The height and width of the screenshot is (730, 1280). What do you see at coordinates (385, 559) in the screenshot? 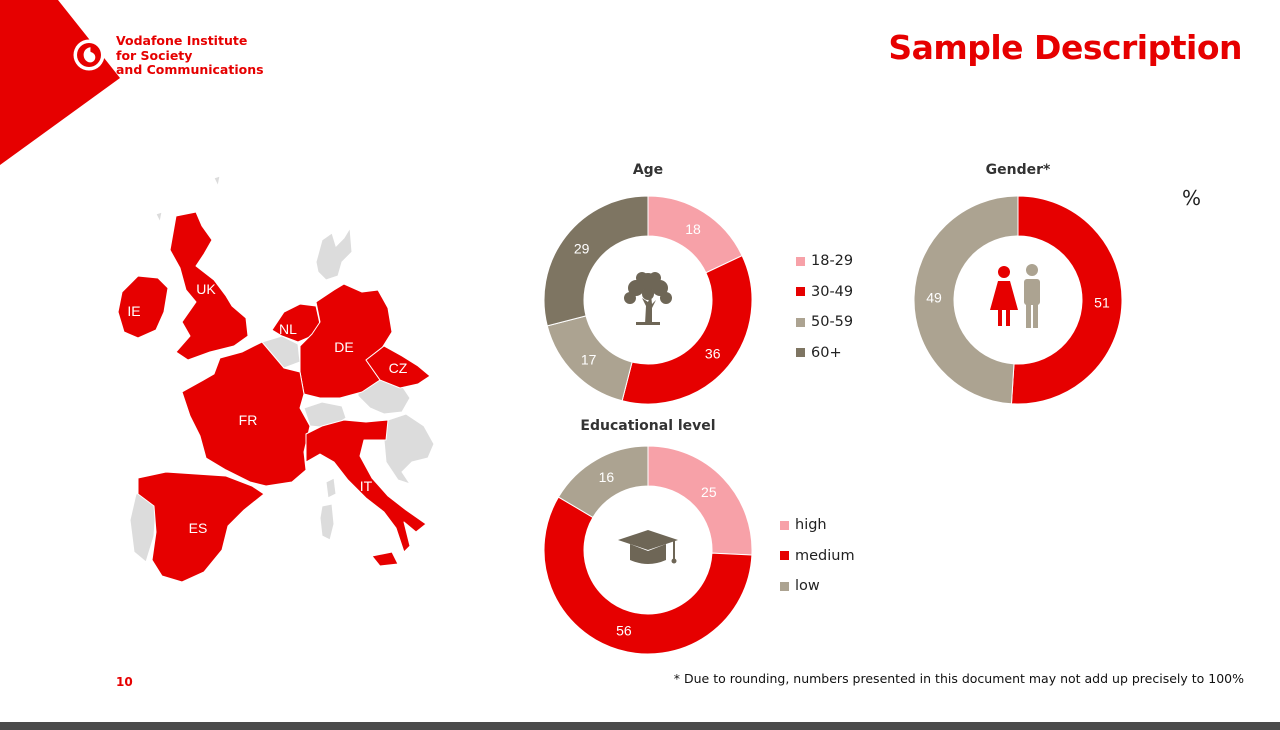
I see `map-sicily` at bounding box center [385, 559].